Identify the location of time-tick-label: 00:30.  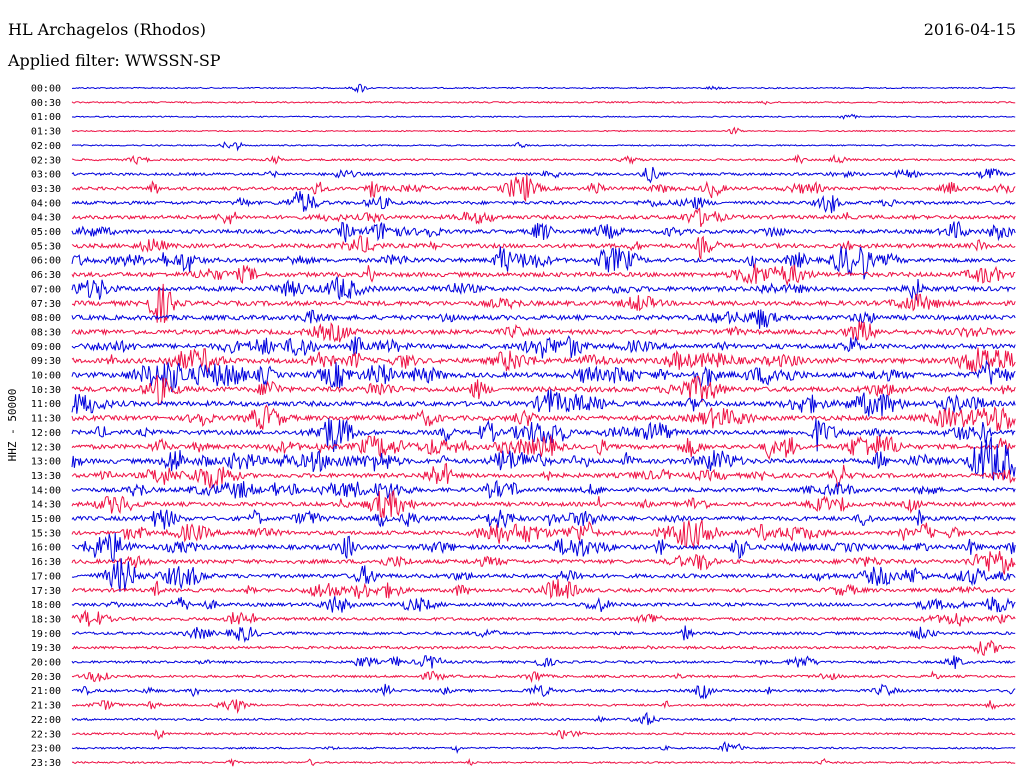
(46, 103).